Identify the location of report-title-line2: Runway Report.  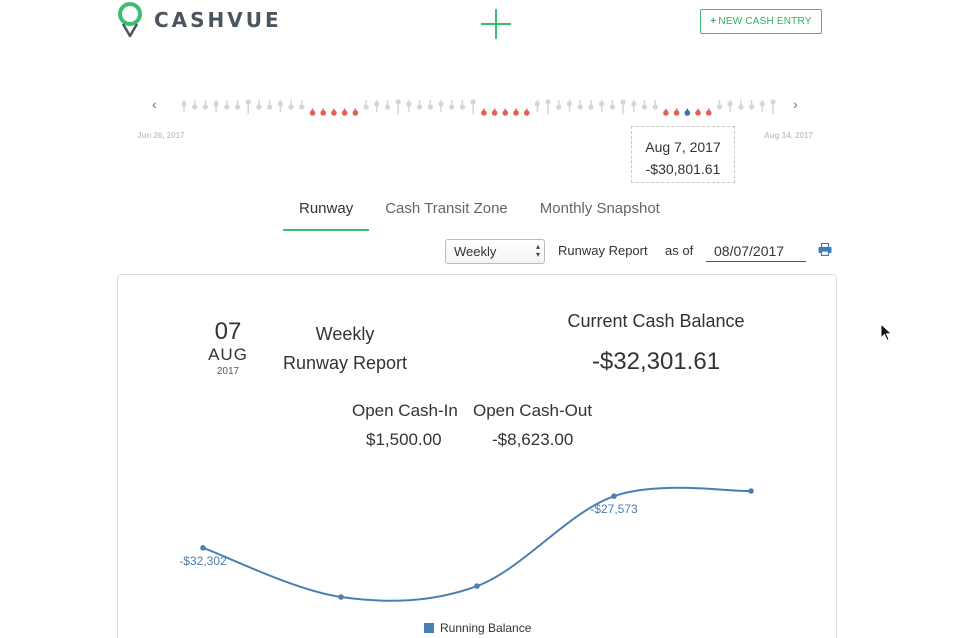
(345, 363).